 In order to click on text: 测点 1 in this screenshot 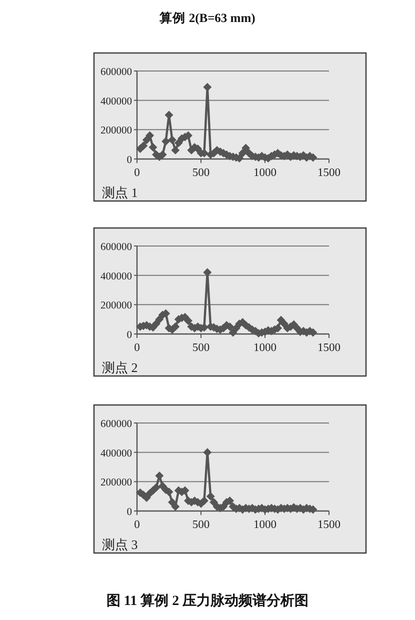, I will do `click(120, 192)`.